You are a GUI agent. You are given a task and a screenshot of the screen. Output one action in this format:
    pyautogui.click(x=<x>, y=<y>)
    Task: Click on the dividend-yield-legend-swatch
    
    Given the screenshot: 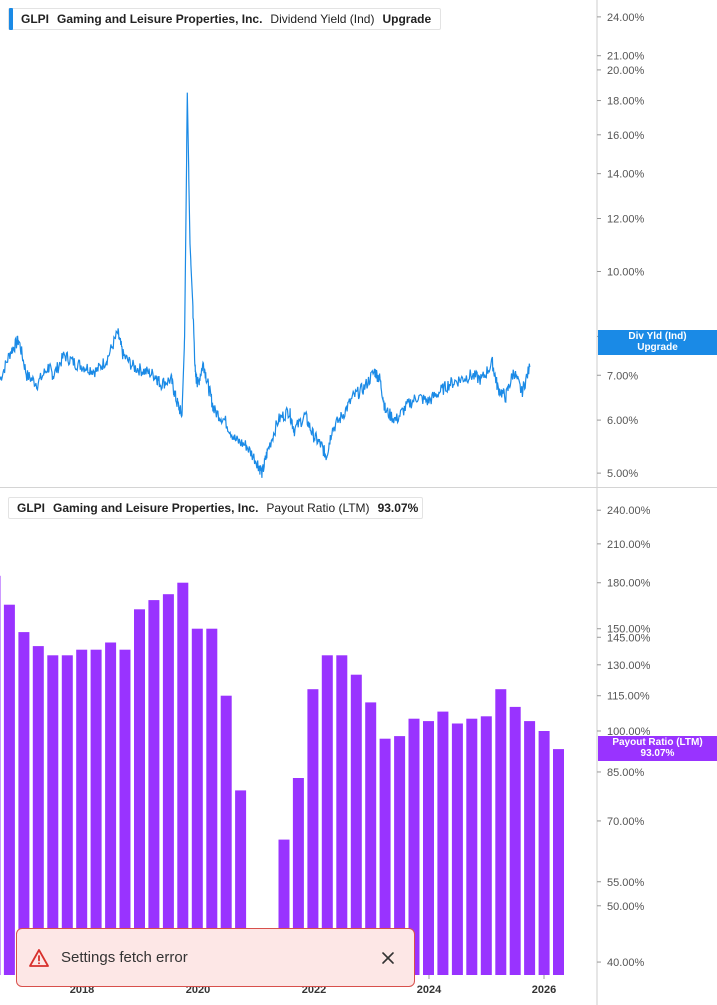 What is the action you would take?
    pyautogui.click(x=11, y=19)
    